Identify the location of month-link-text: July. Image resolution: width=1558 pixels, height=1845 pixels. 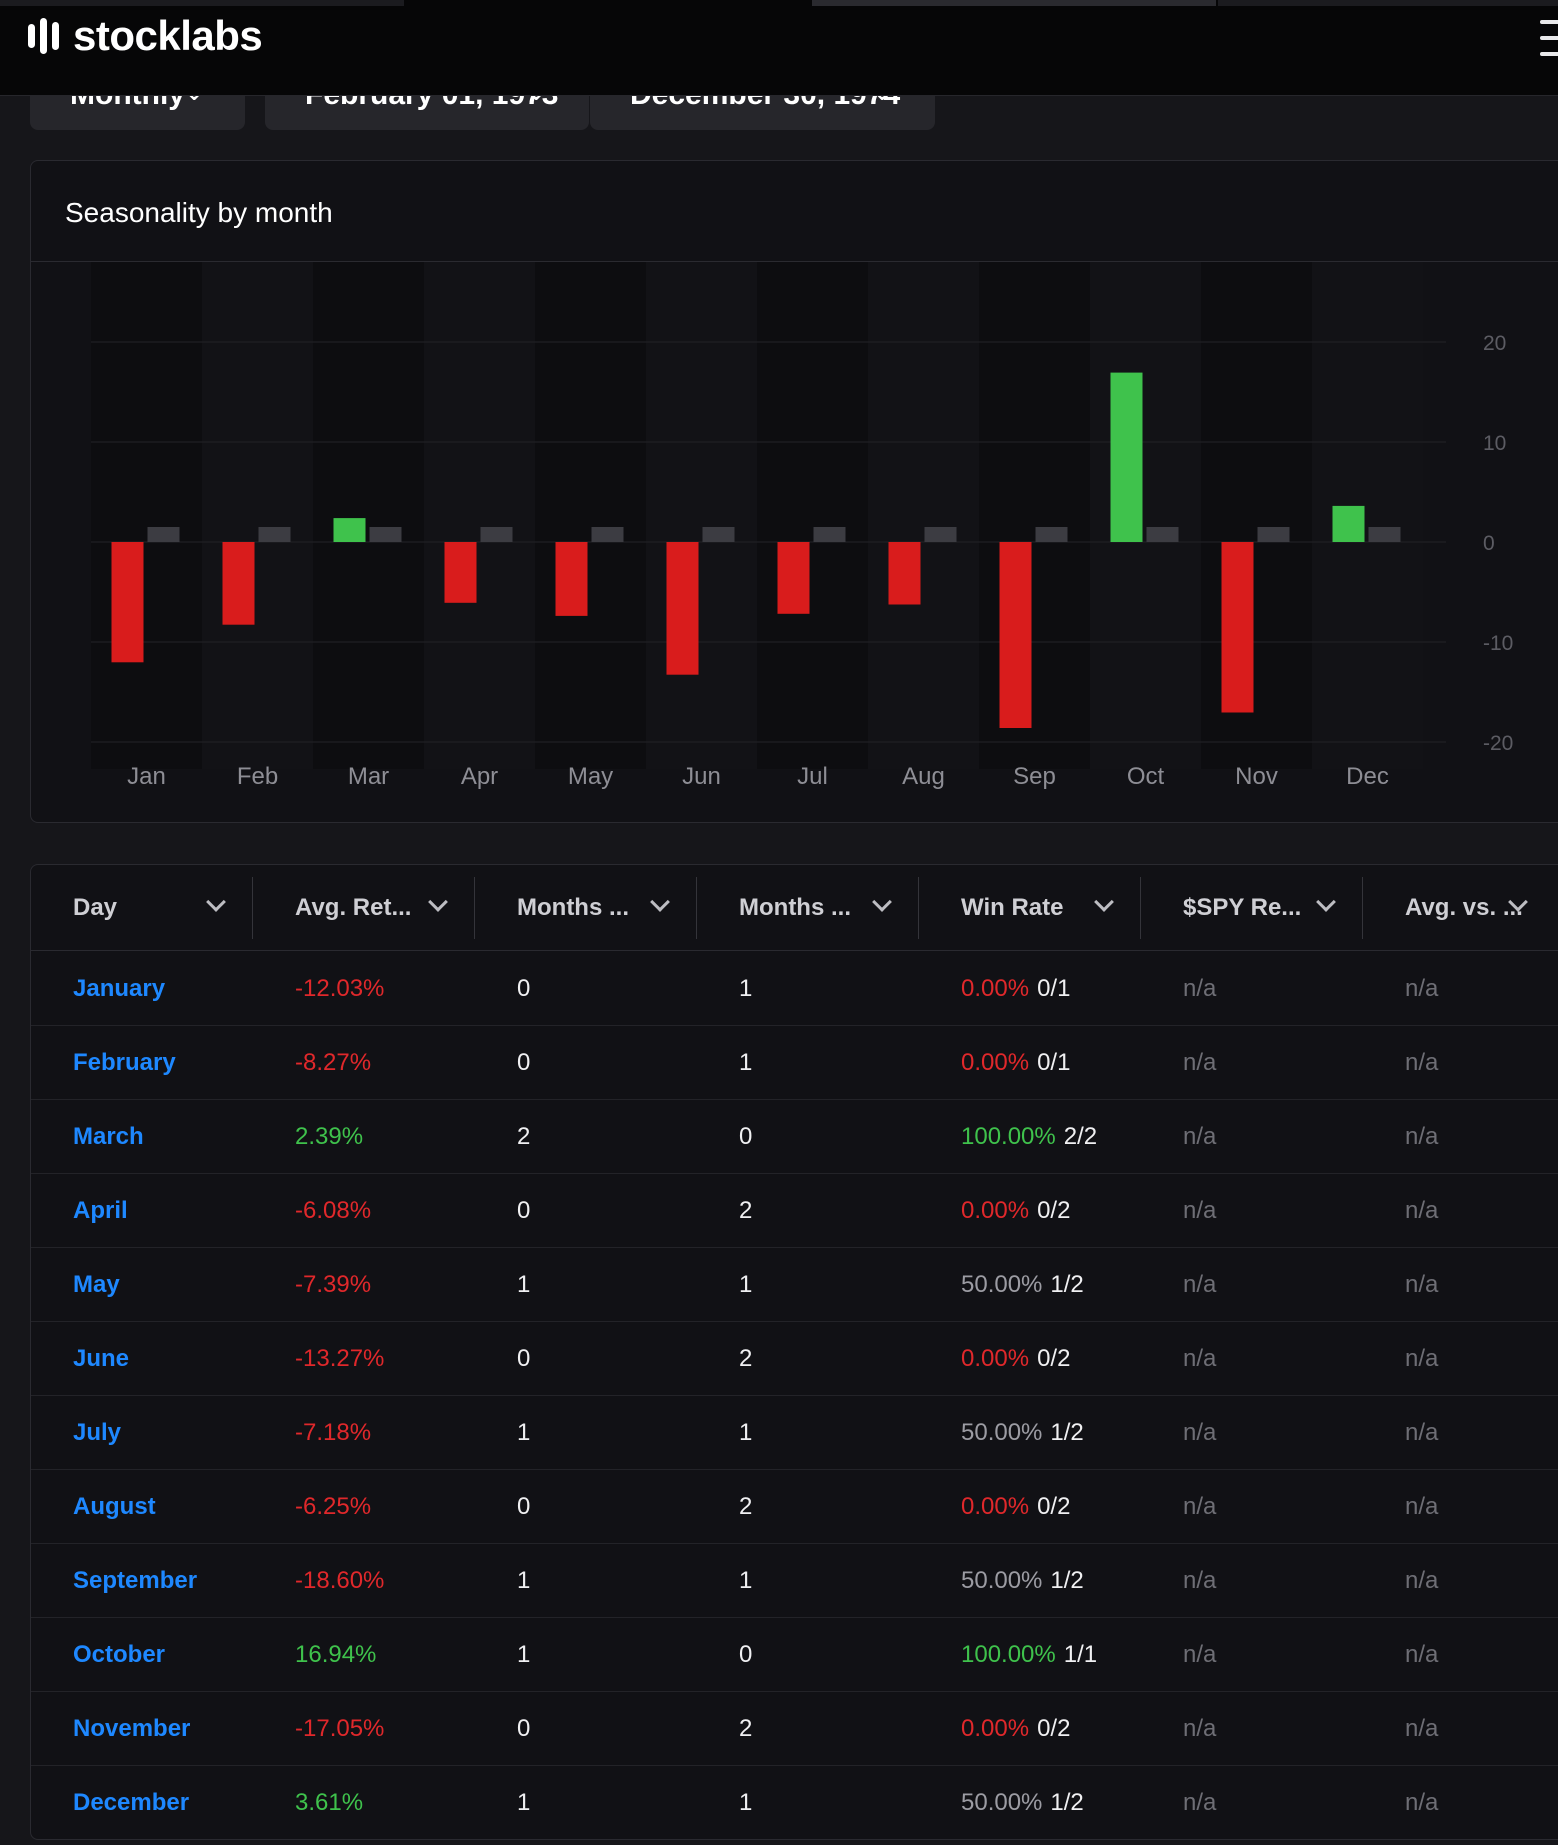
(97, 1432).